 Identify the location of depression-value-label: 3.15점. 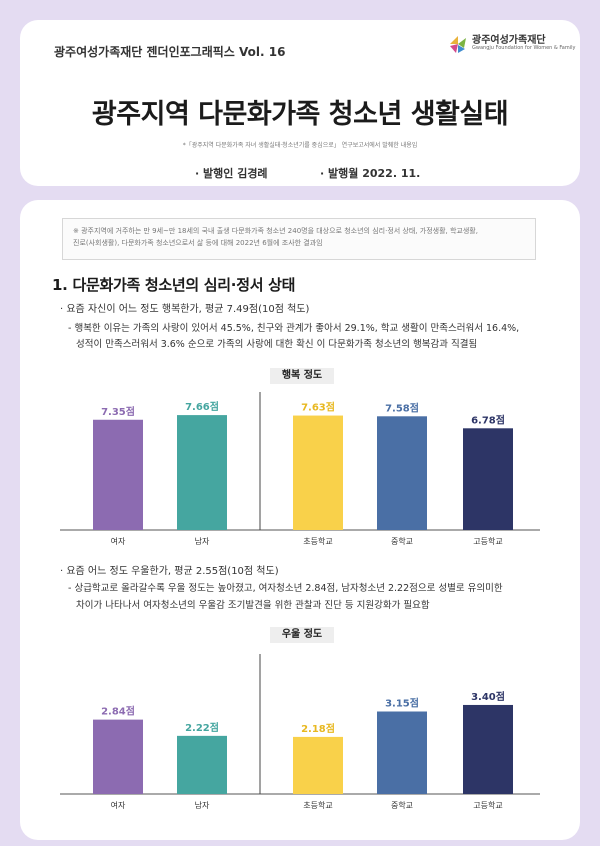
(402, 704).